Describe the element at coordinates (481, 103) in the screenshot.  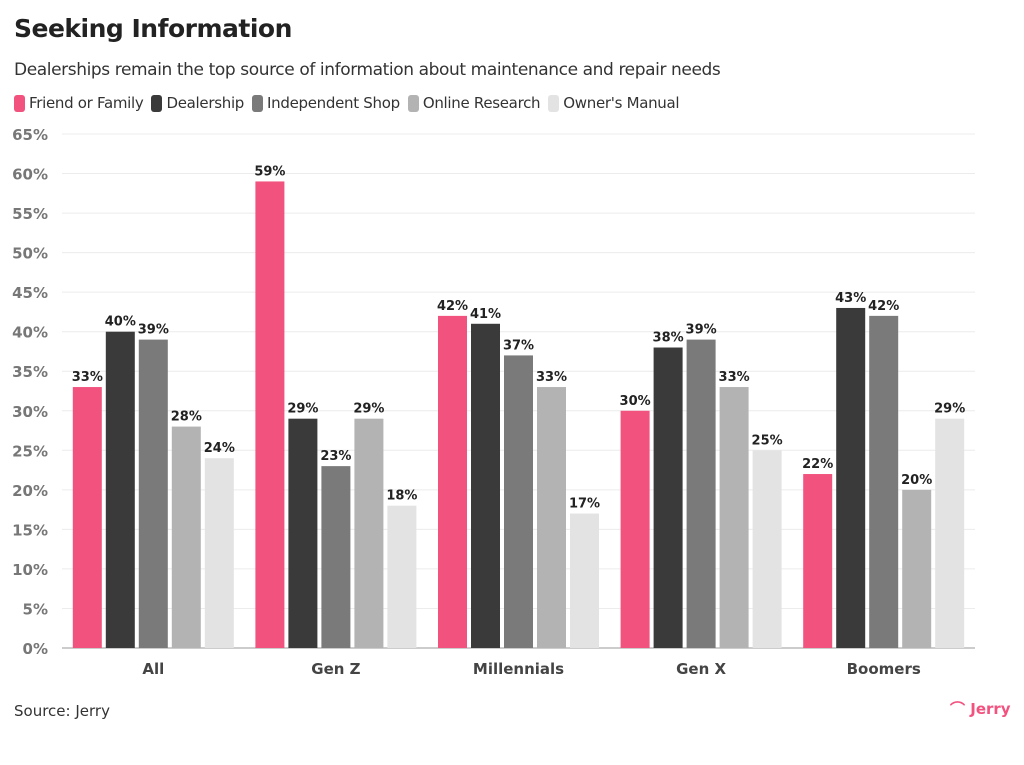
I see `legend-label: Online Research` at that location.